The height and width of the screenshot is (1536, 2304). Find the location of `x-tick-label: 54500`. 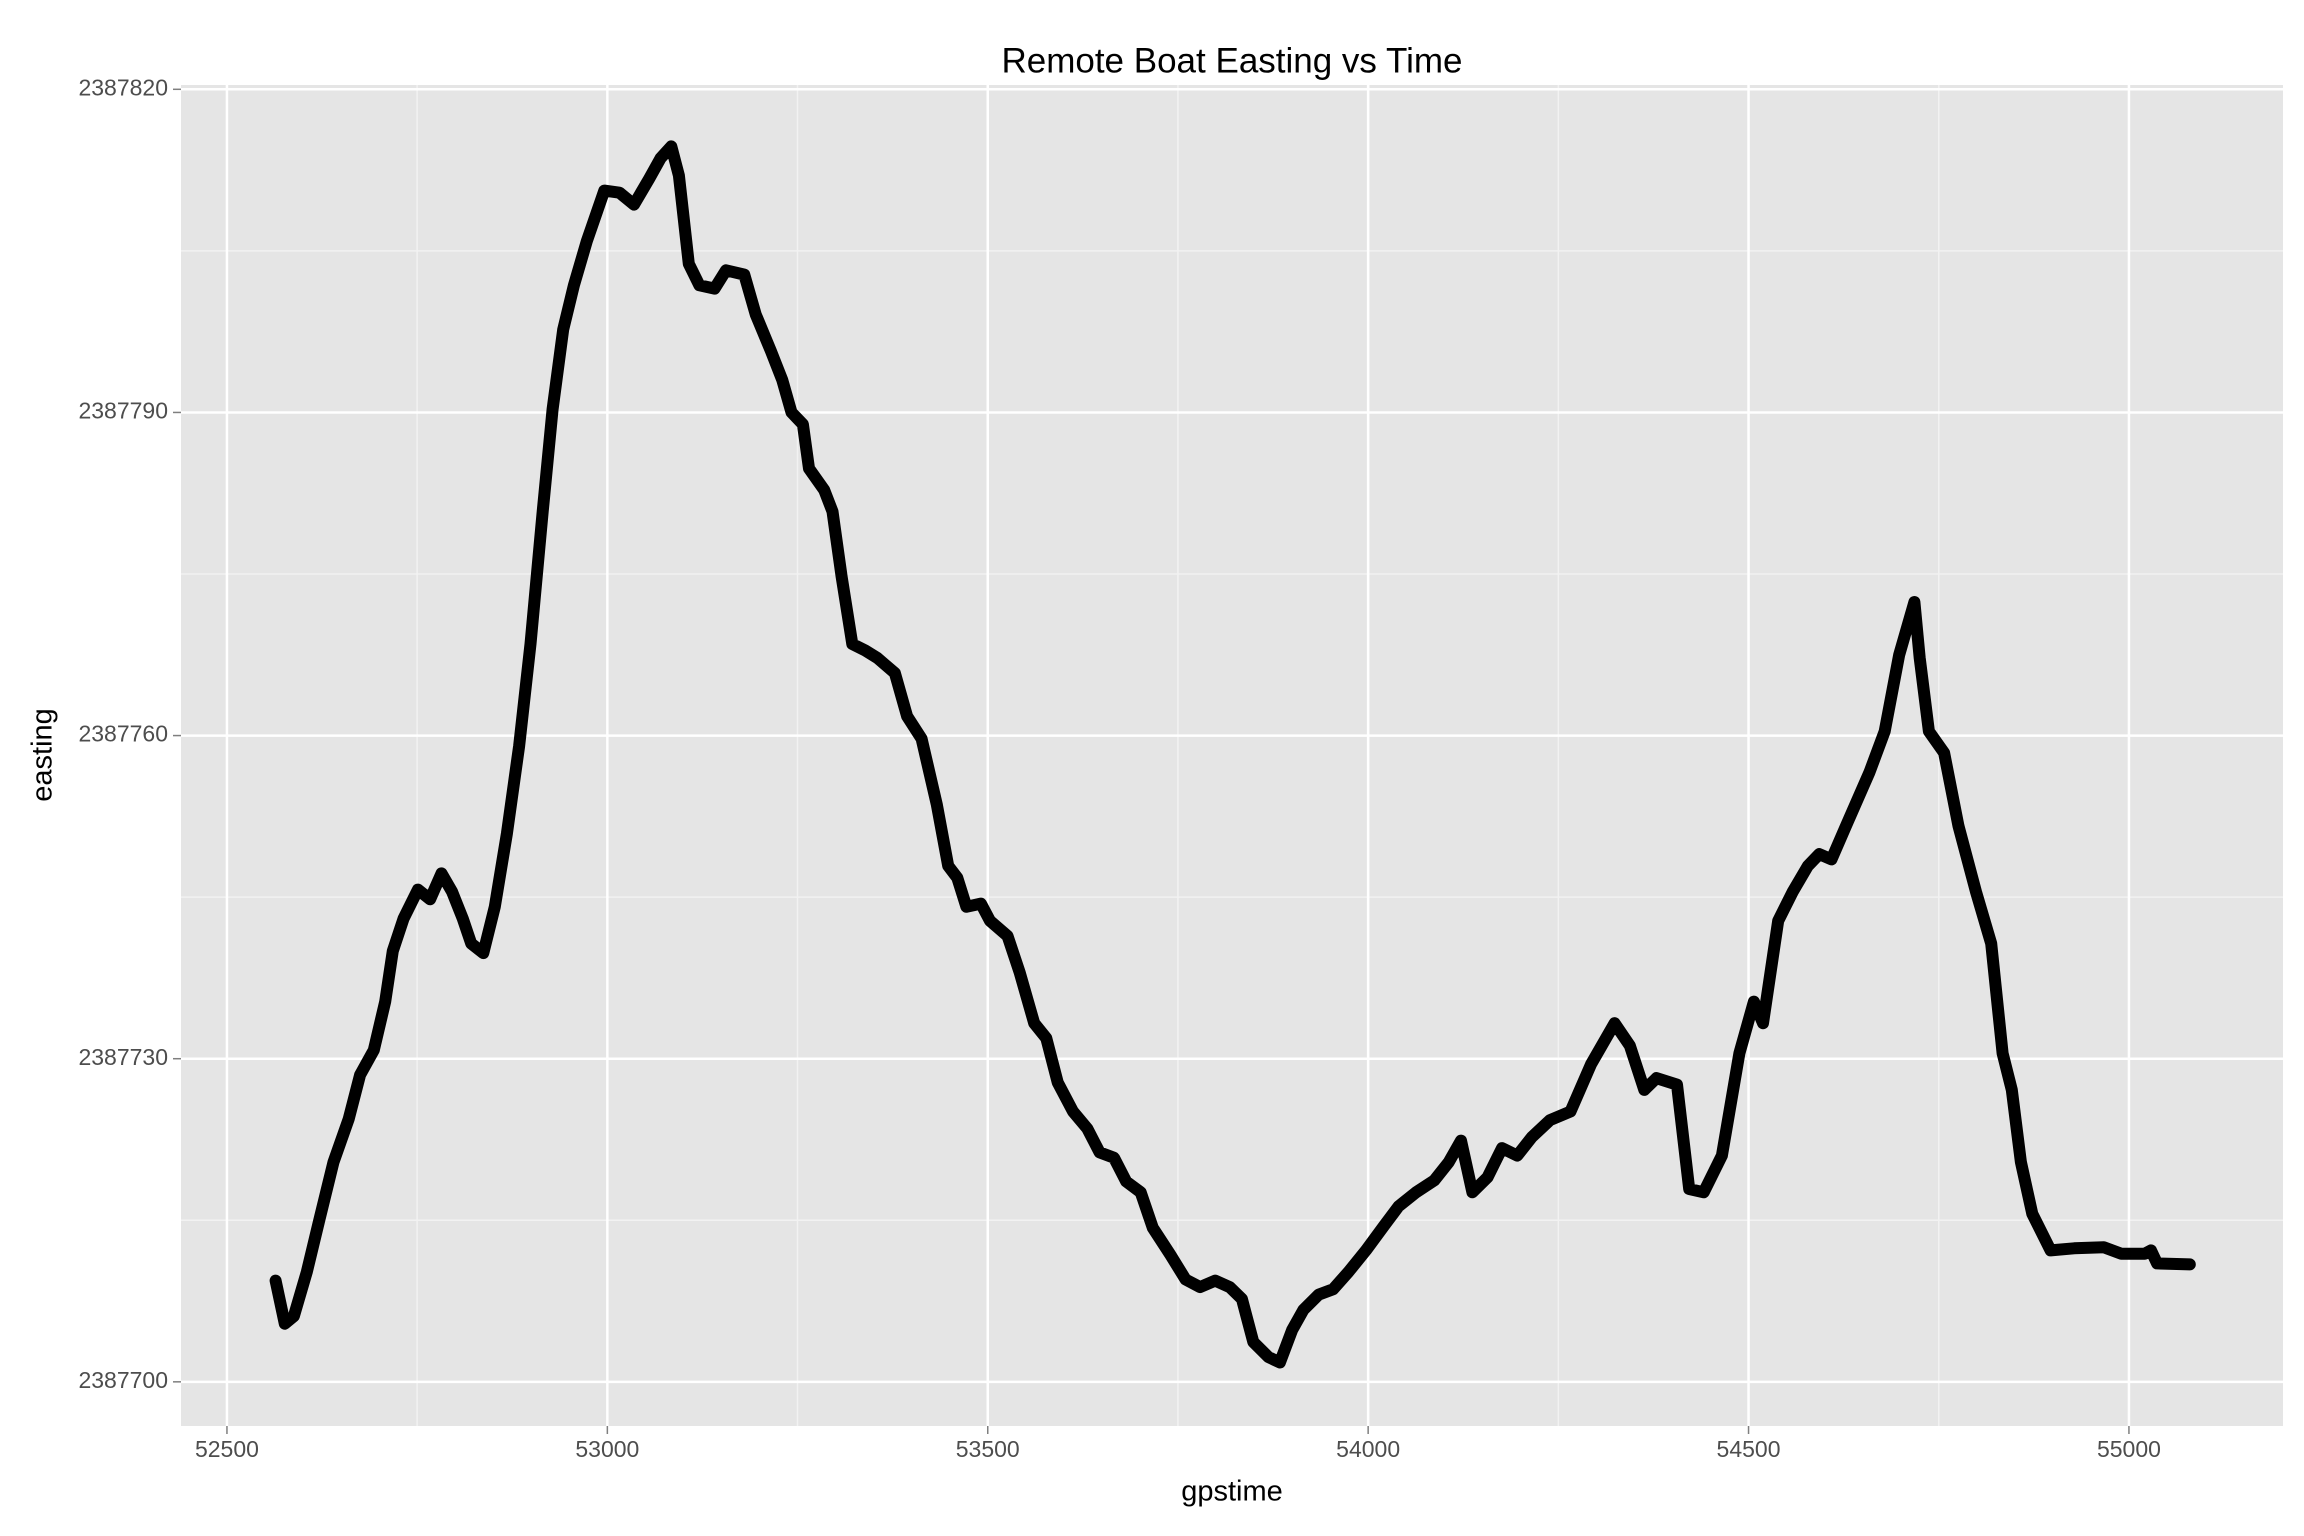

x-tick-label: 54500 is located at coordinates (1749, 1449).